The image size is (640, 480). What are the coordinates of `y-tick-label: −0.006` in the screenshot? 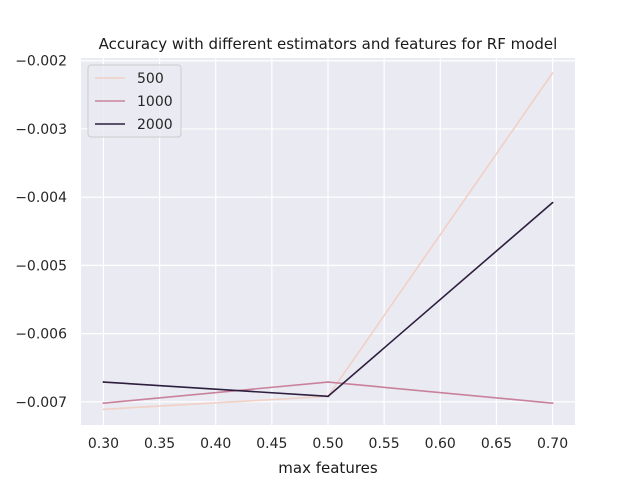 It's located at (41, 335).